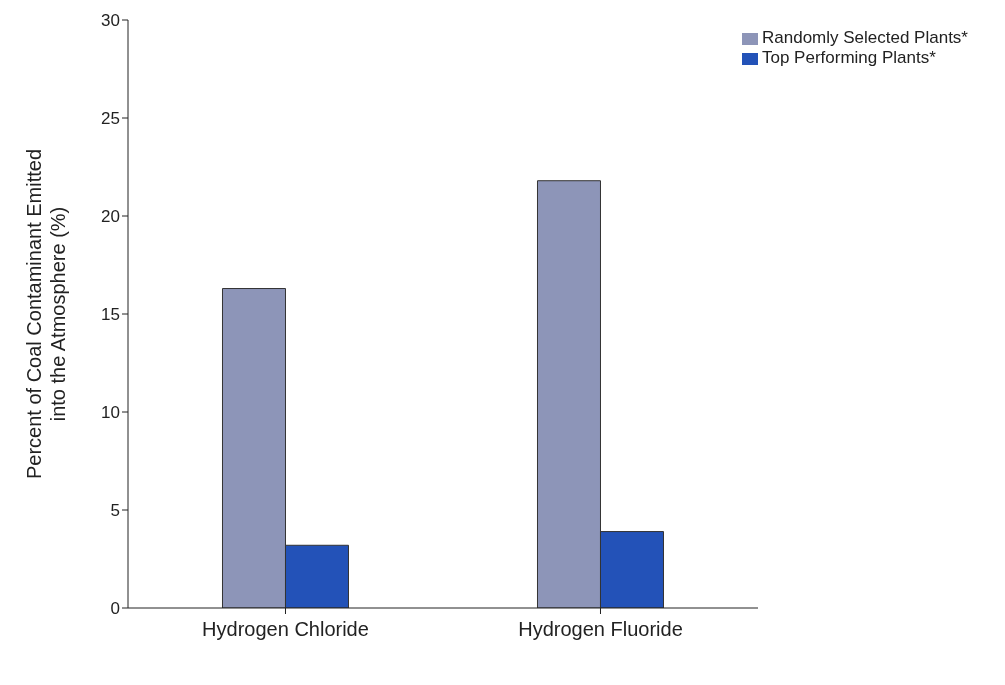 This screenshot has height=685, width=1005. What do you see at coordinates (115, 511) in the screenshot?
I see `y-tick-label: 5` at bounding box center [115, 511].